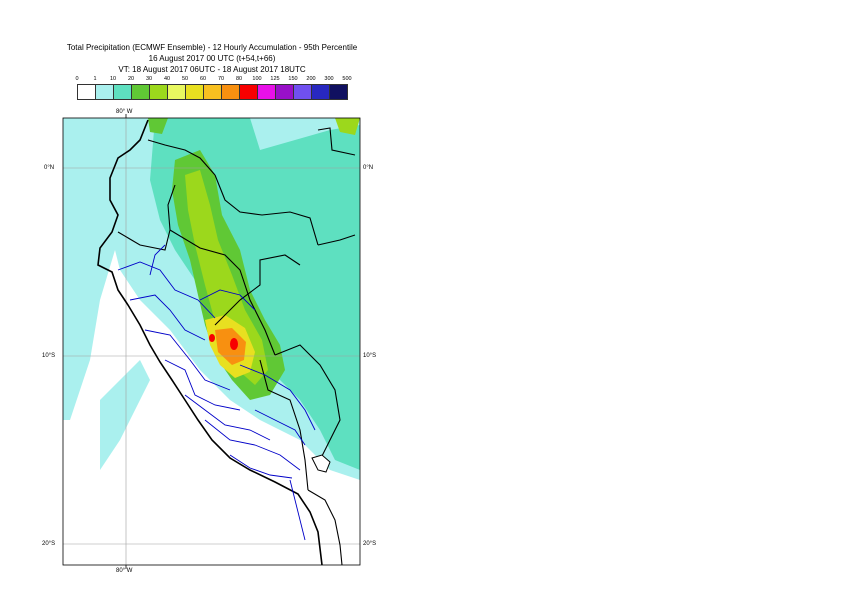 The image size is (842, 596). Describe the element at coordinates (311, 79) in the screenshot. I see `legend-tick-label: 200` at that location.